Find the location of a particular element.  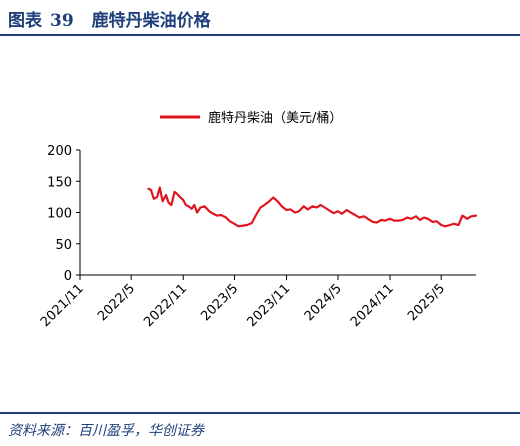

source-note: 资料来源：百川盈孚，华创证券 is located at coordinates (106, 431).